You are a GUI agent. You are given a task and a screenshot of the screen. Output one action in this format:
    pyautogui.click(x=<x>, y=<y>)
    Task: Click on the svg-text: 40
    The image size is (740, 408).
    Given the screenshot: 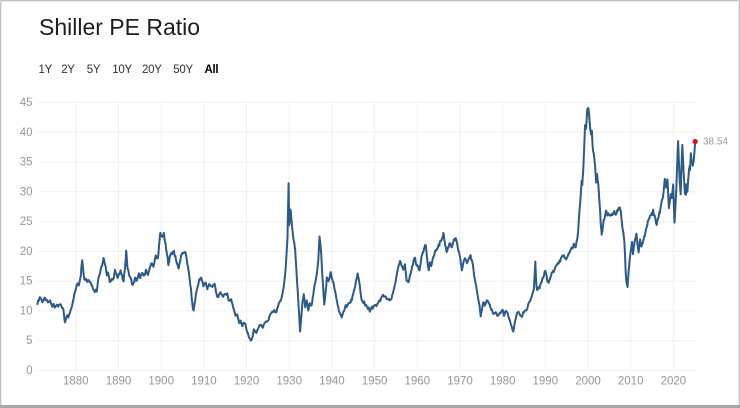 What is the action you would take?
    pyautogui.click(x=26, y=133)
    